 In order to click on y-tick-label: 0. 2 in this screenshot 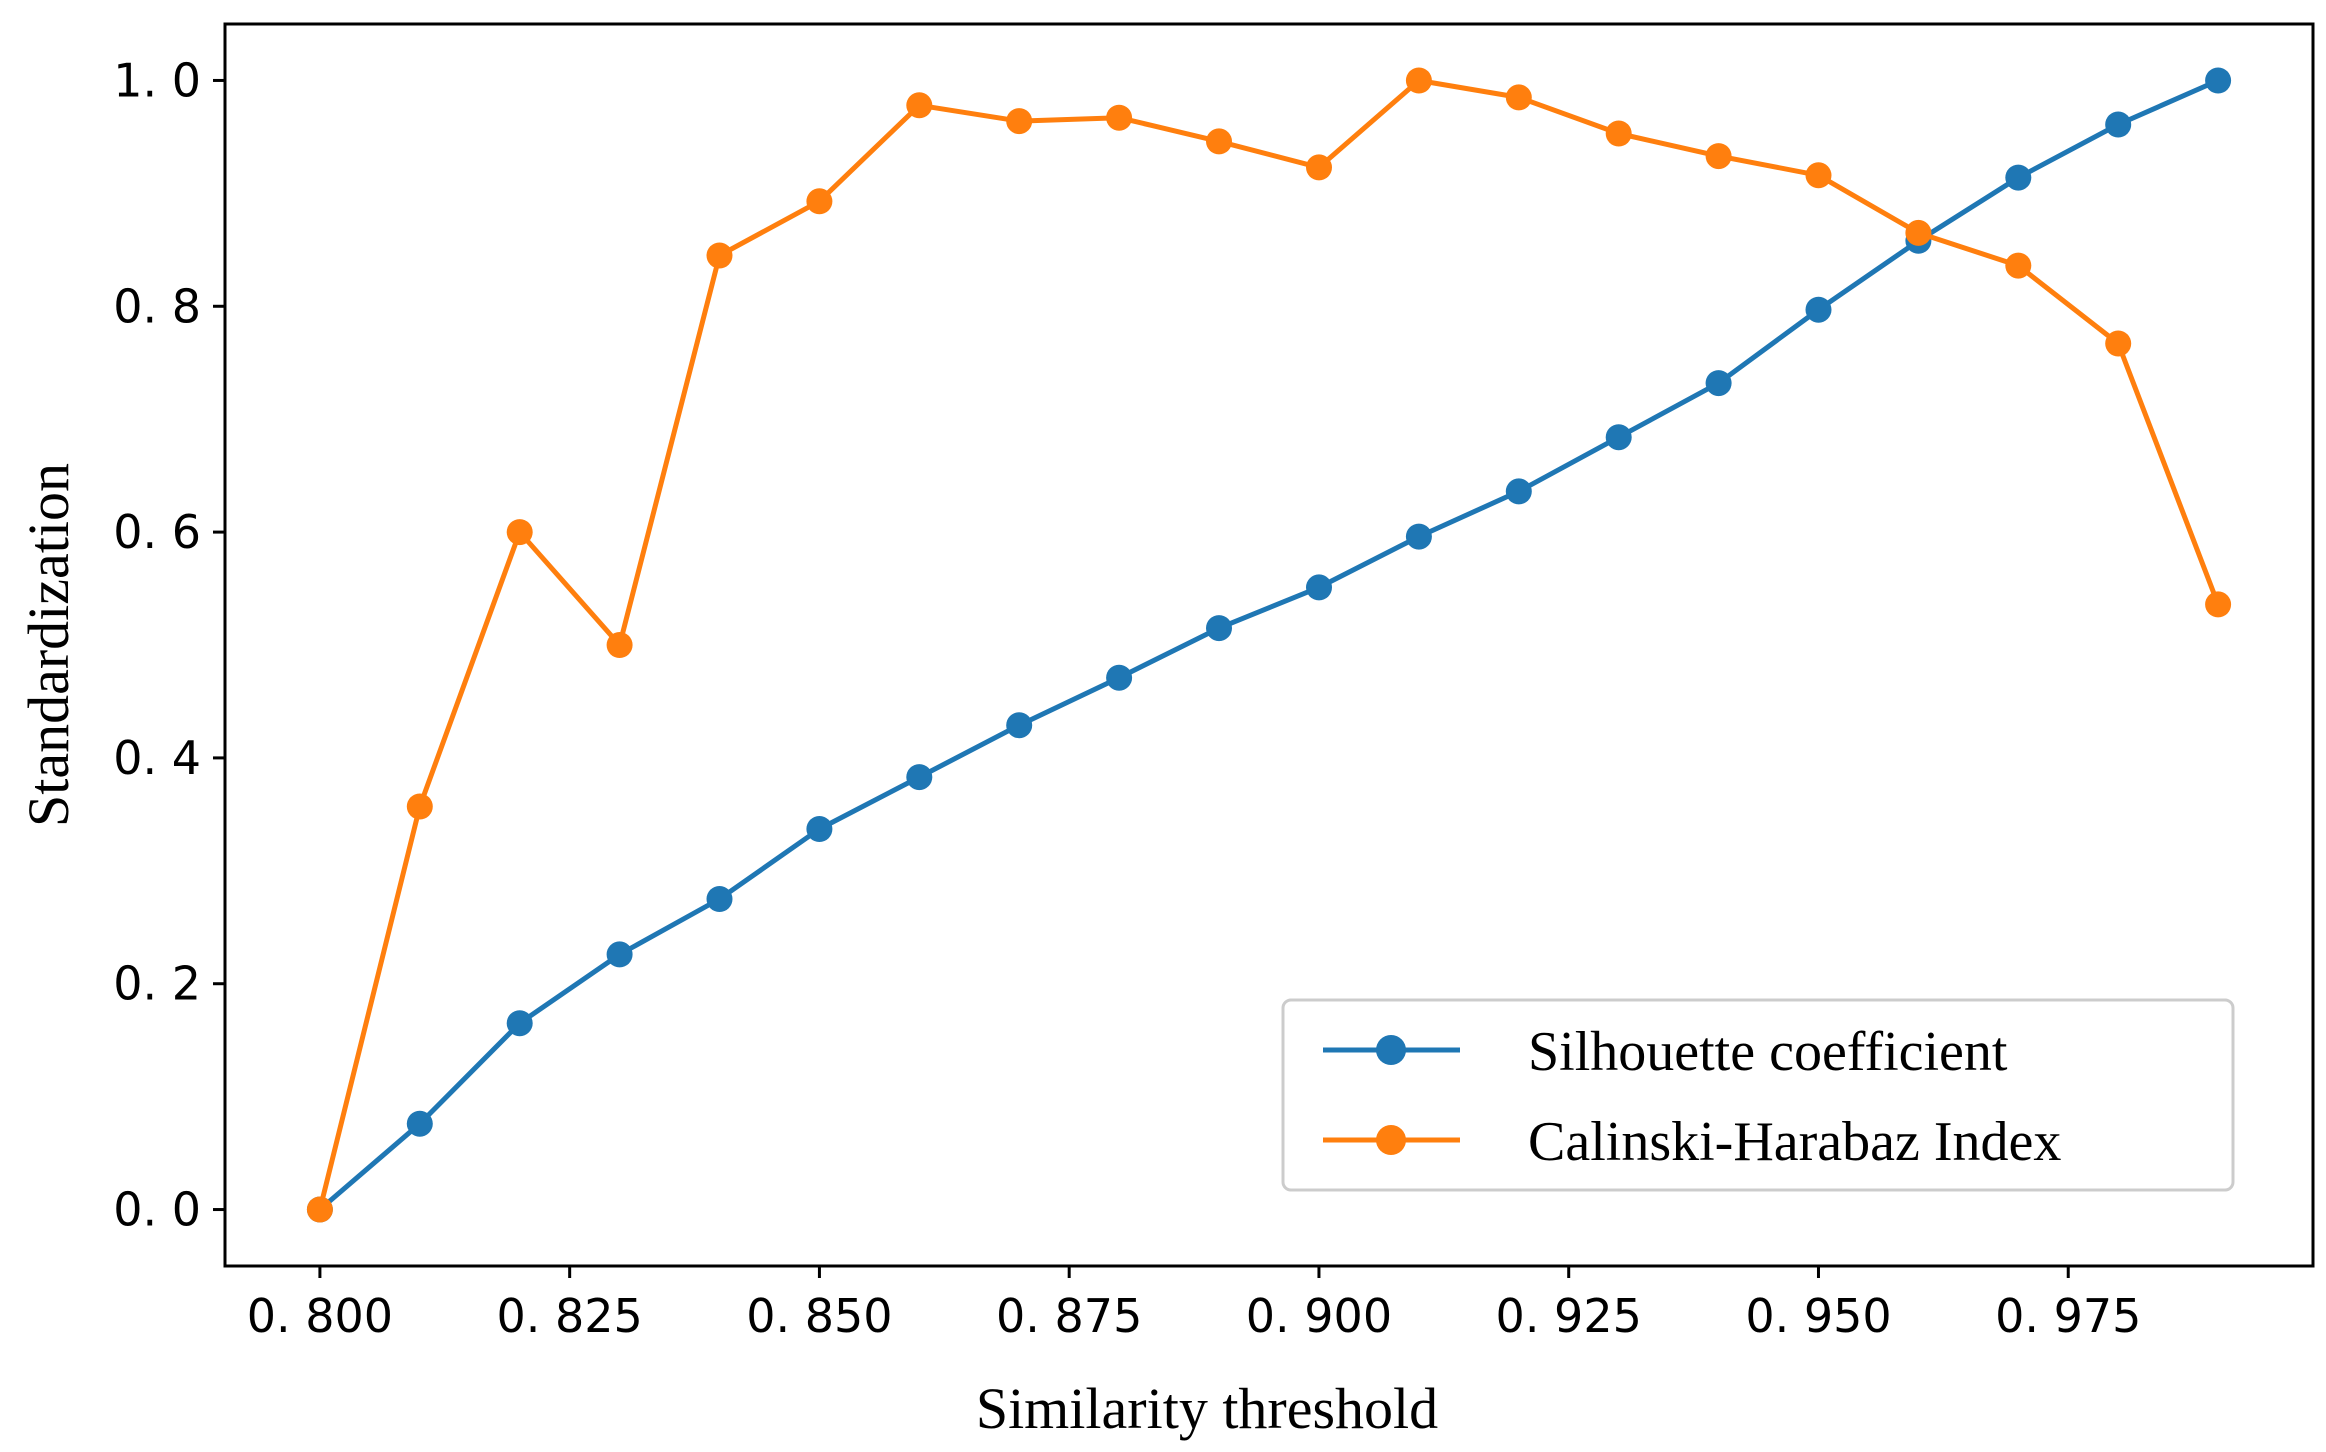, I will do `click(157, 984)`.